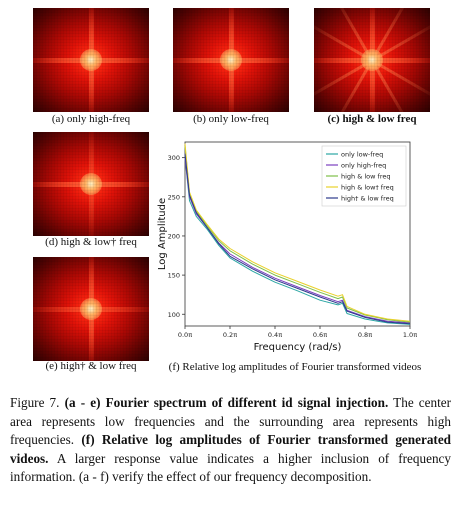 The width and height of the screenshot is (461, 512). What do you see at coordinates (231, 60) in the screenshot?
I see `spectrum-image-b` at bounding box center [231, 60].